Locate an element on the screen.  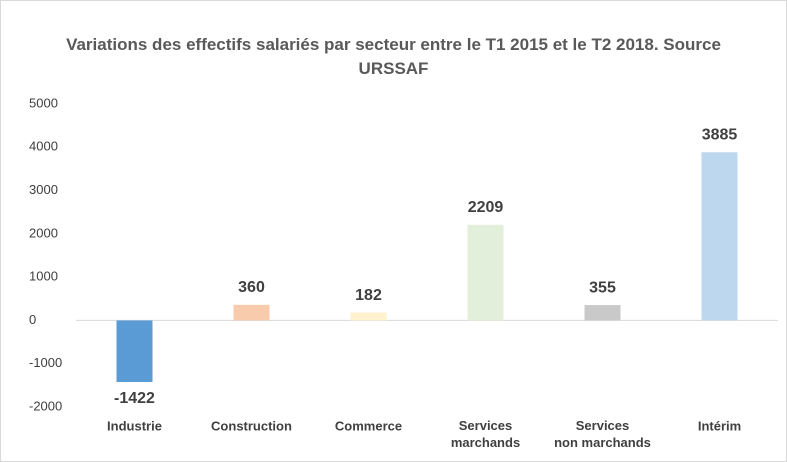
x-tick-label: Industrie is located at coordinates (134, 425).